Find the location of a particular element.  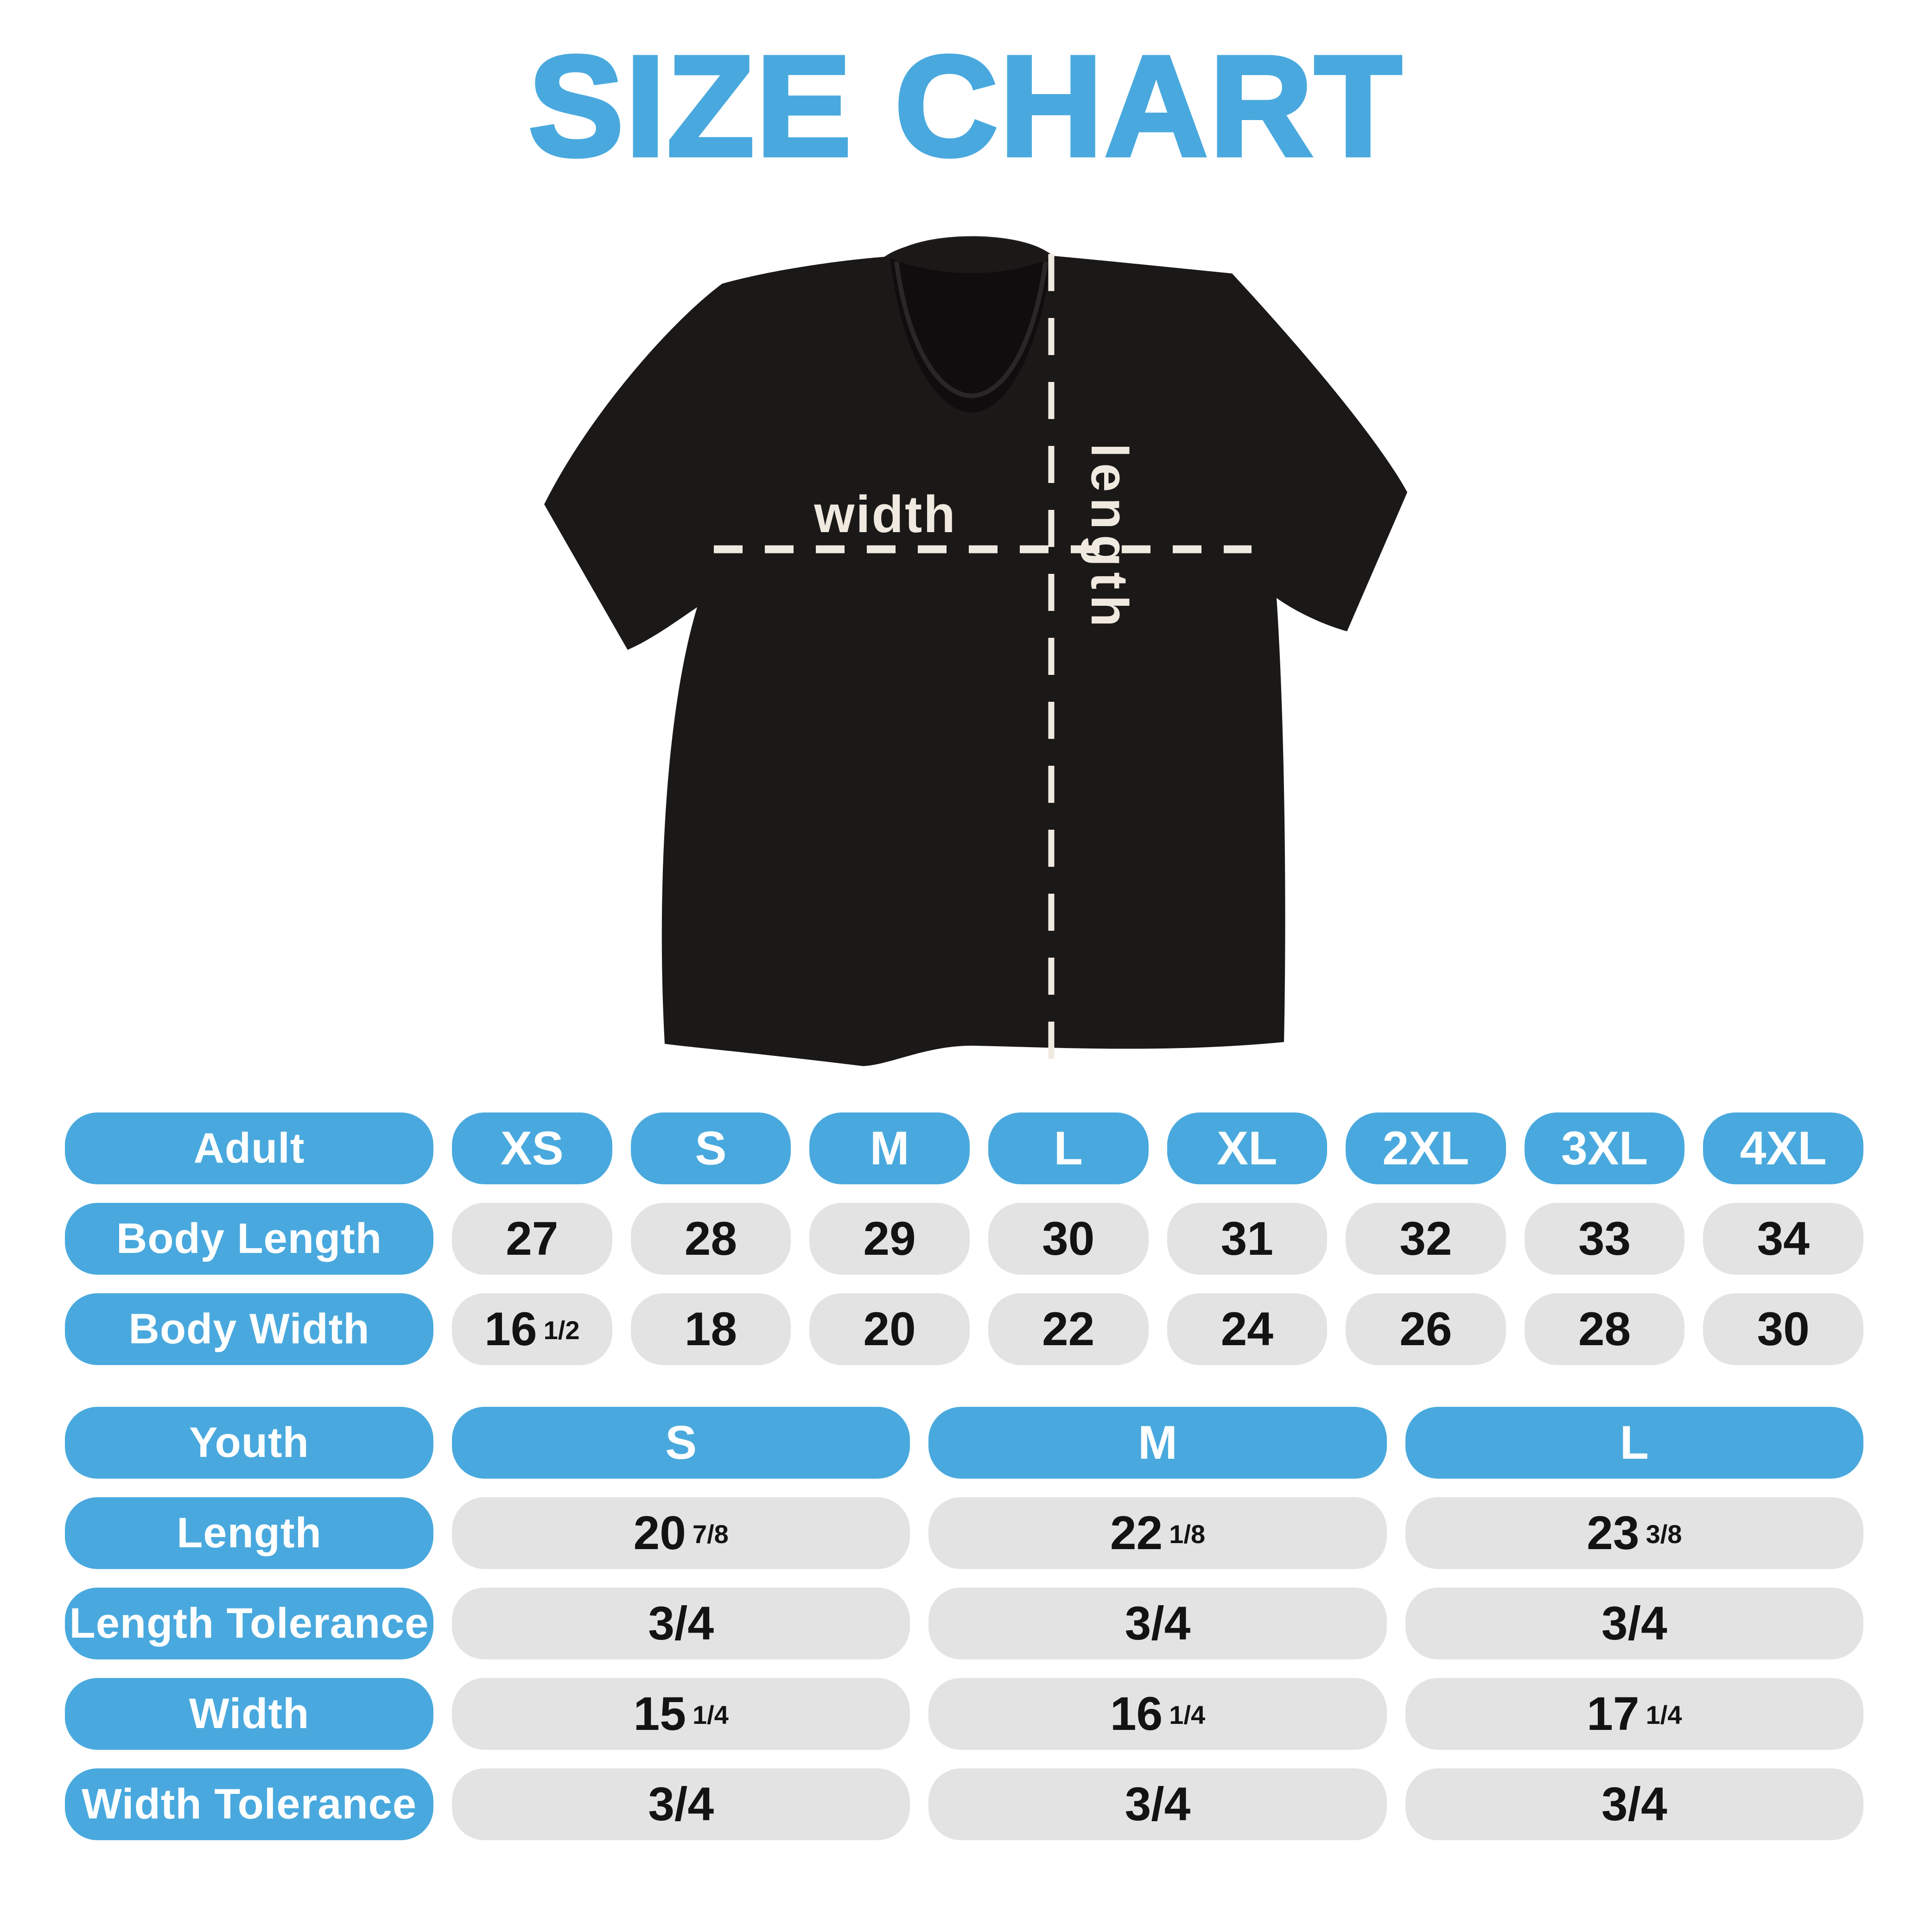

value-pill: 33 is located at coordinates (1604, 1239).